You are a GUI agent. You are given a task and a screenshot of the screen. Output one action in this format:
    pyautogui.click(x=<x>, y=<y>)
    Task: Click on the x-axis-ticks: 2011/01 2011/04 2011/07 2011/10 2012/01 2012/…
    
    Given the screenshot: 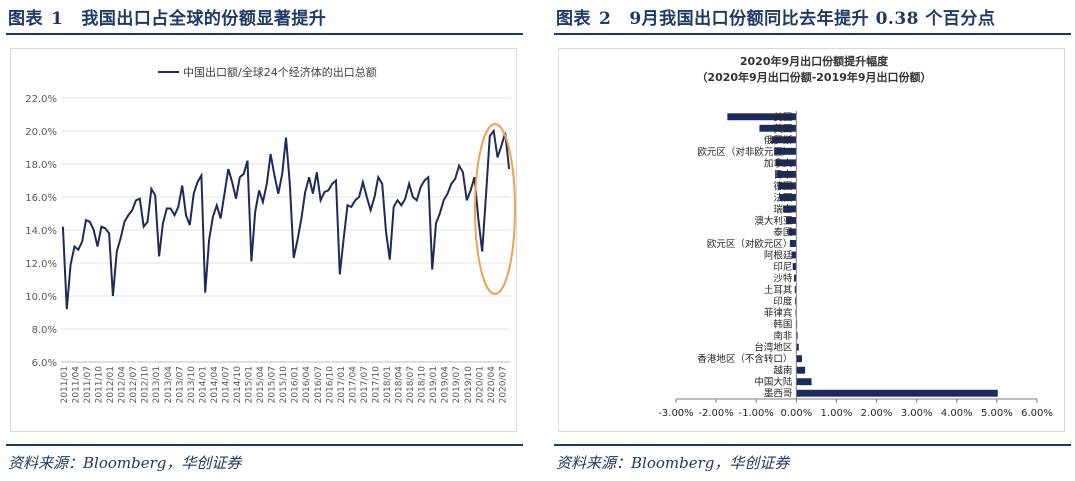 What is the action you would take?
    pyautogui.click(x=284, y=385)
    